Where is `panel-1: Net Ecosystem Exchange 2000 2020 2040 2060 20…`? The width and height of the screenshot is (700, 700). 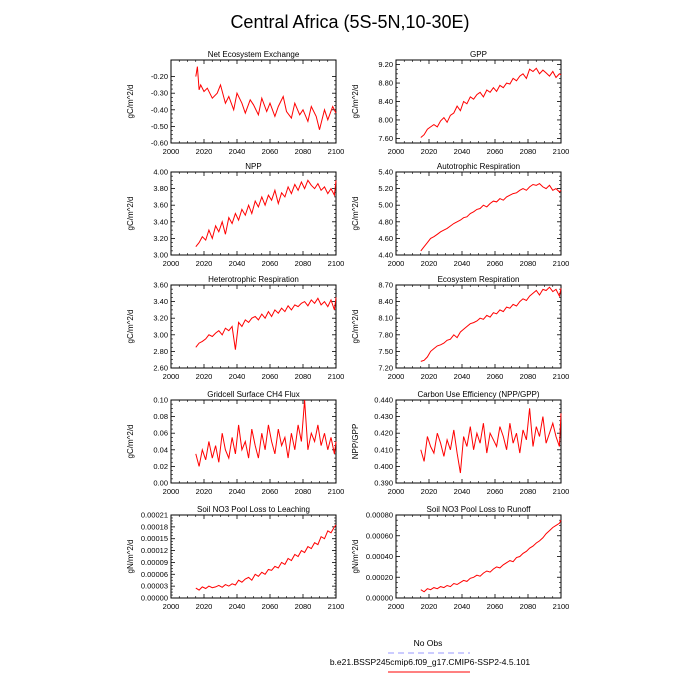 panel-1: Net Ecosystem Exchange 2000 2020 2040 2060 20… is located at coordinates (235, 103).